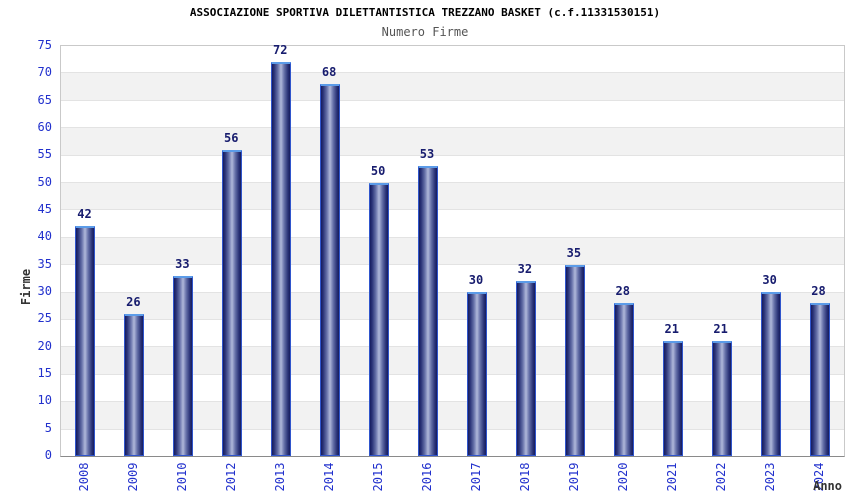 This screenshot has height=500, width=850. What do you see at coordinates (231, 137) in the screenshot?
I see `bar-value-label: 56` at bounding box center [231, 137].